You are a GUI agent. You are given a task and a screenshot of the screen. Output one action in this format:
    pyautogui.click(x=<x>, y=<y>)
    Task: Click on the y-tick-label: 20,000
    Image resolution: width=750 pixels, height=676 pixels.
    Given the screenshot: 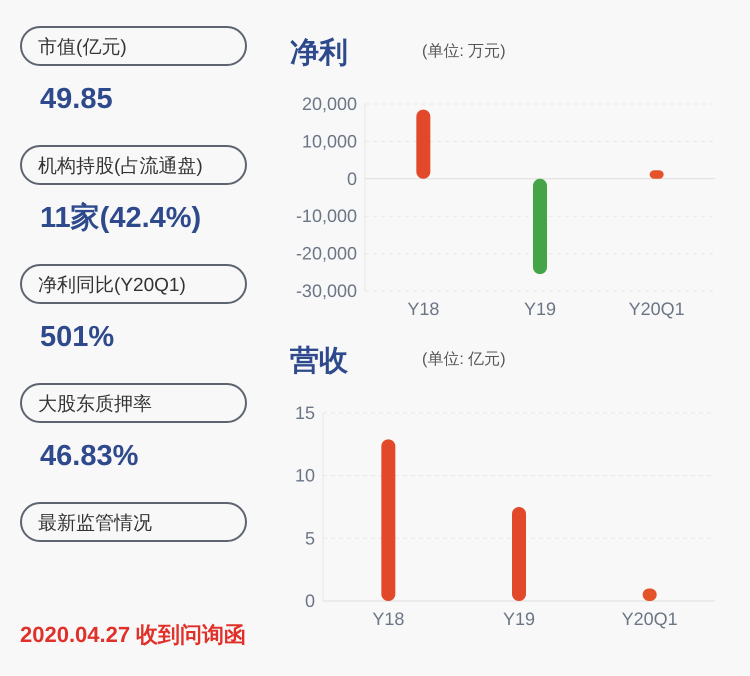 What is the action you would take?
    pyautogui.click(x=329, y=104)
    